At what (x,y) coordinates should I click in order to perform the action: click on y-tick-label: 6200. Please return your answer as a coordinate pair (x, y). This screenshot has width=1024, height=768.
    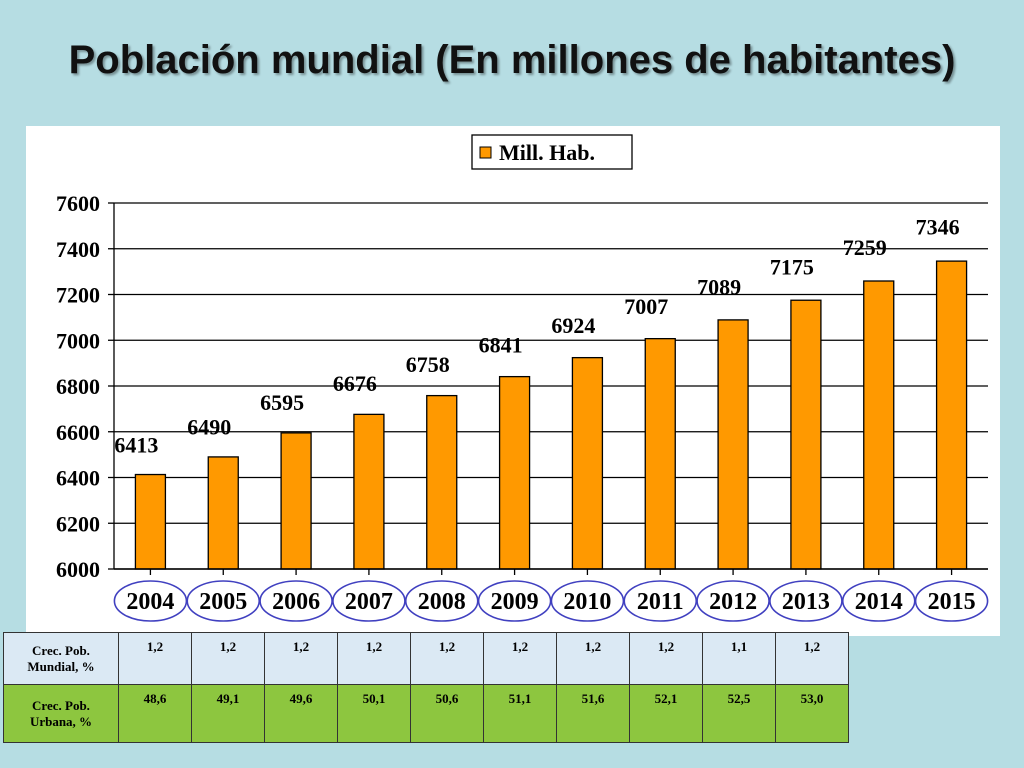
    Looking at the image, I should click on (78, 523).